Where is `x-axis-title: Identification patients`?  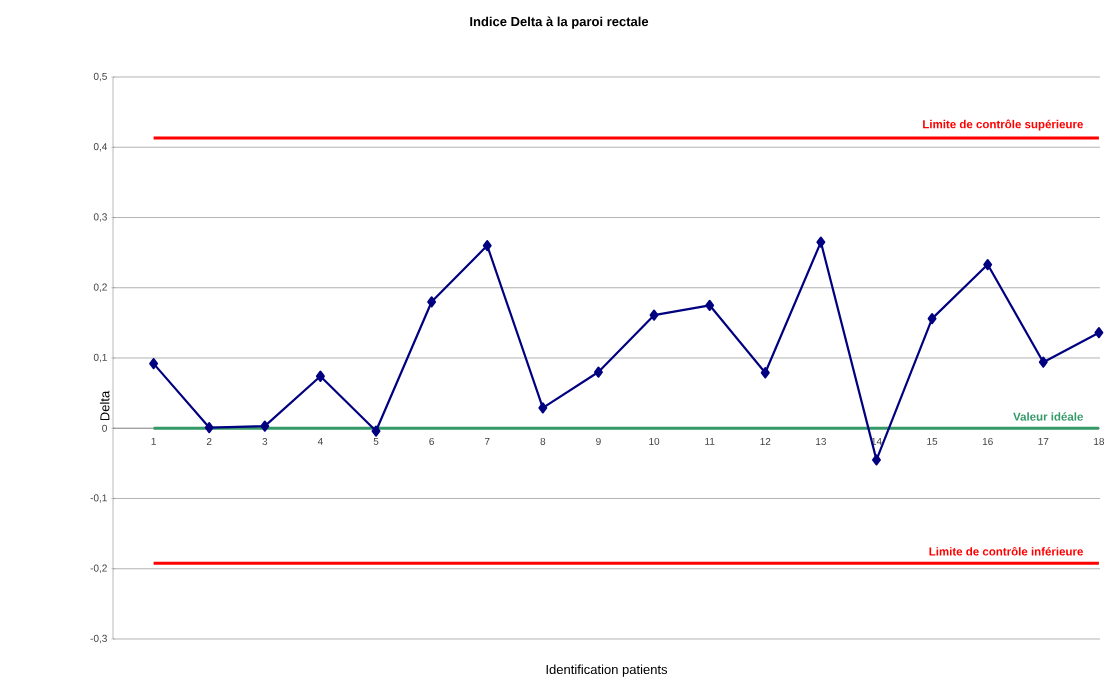
x-axis-title: Identification patients is located at coordinates (607, 670).